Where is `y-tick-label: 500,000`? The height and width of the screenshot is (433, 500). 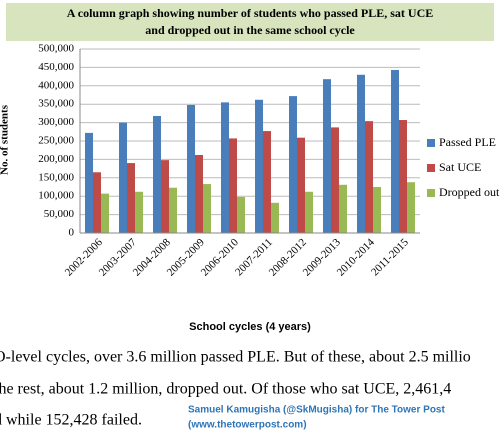
y-tick-label: 500,000 is located at coordinates (56, 49).